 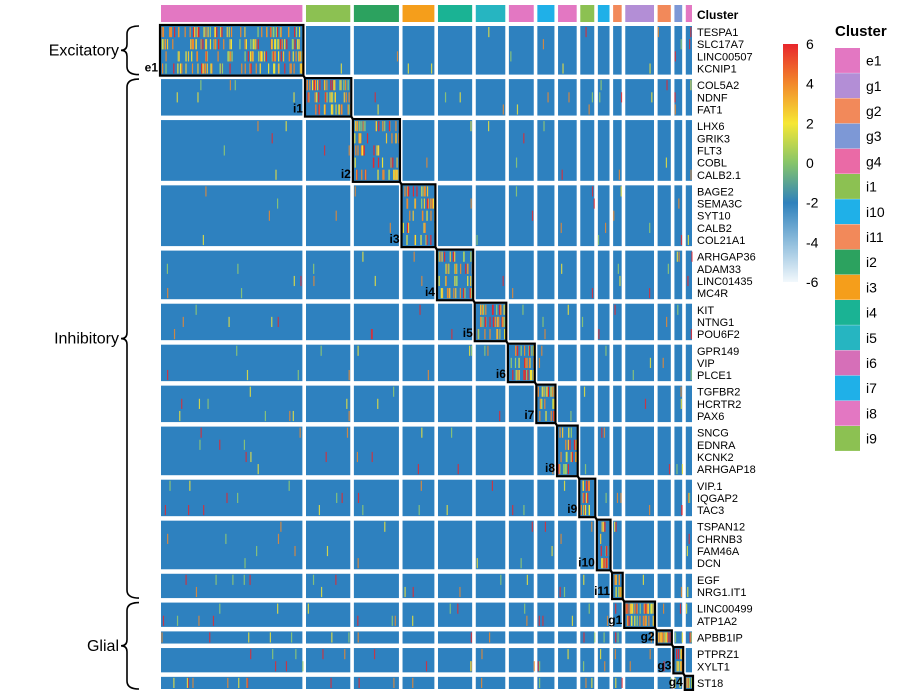 What do you see at coordinates (86, 339) in the screenshot?
I see `class-label-inhibitory: Inhibitory` at bounding box center [86, 339].